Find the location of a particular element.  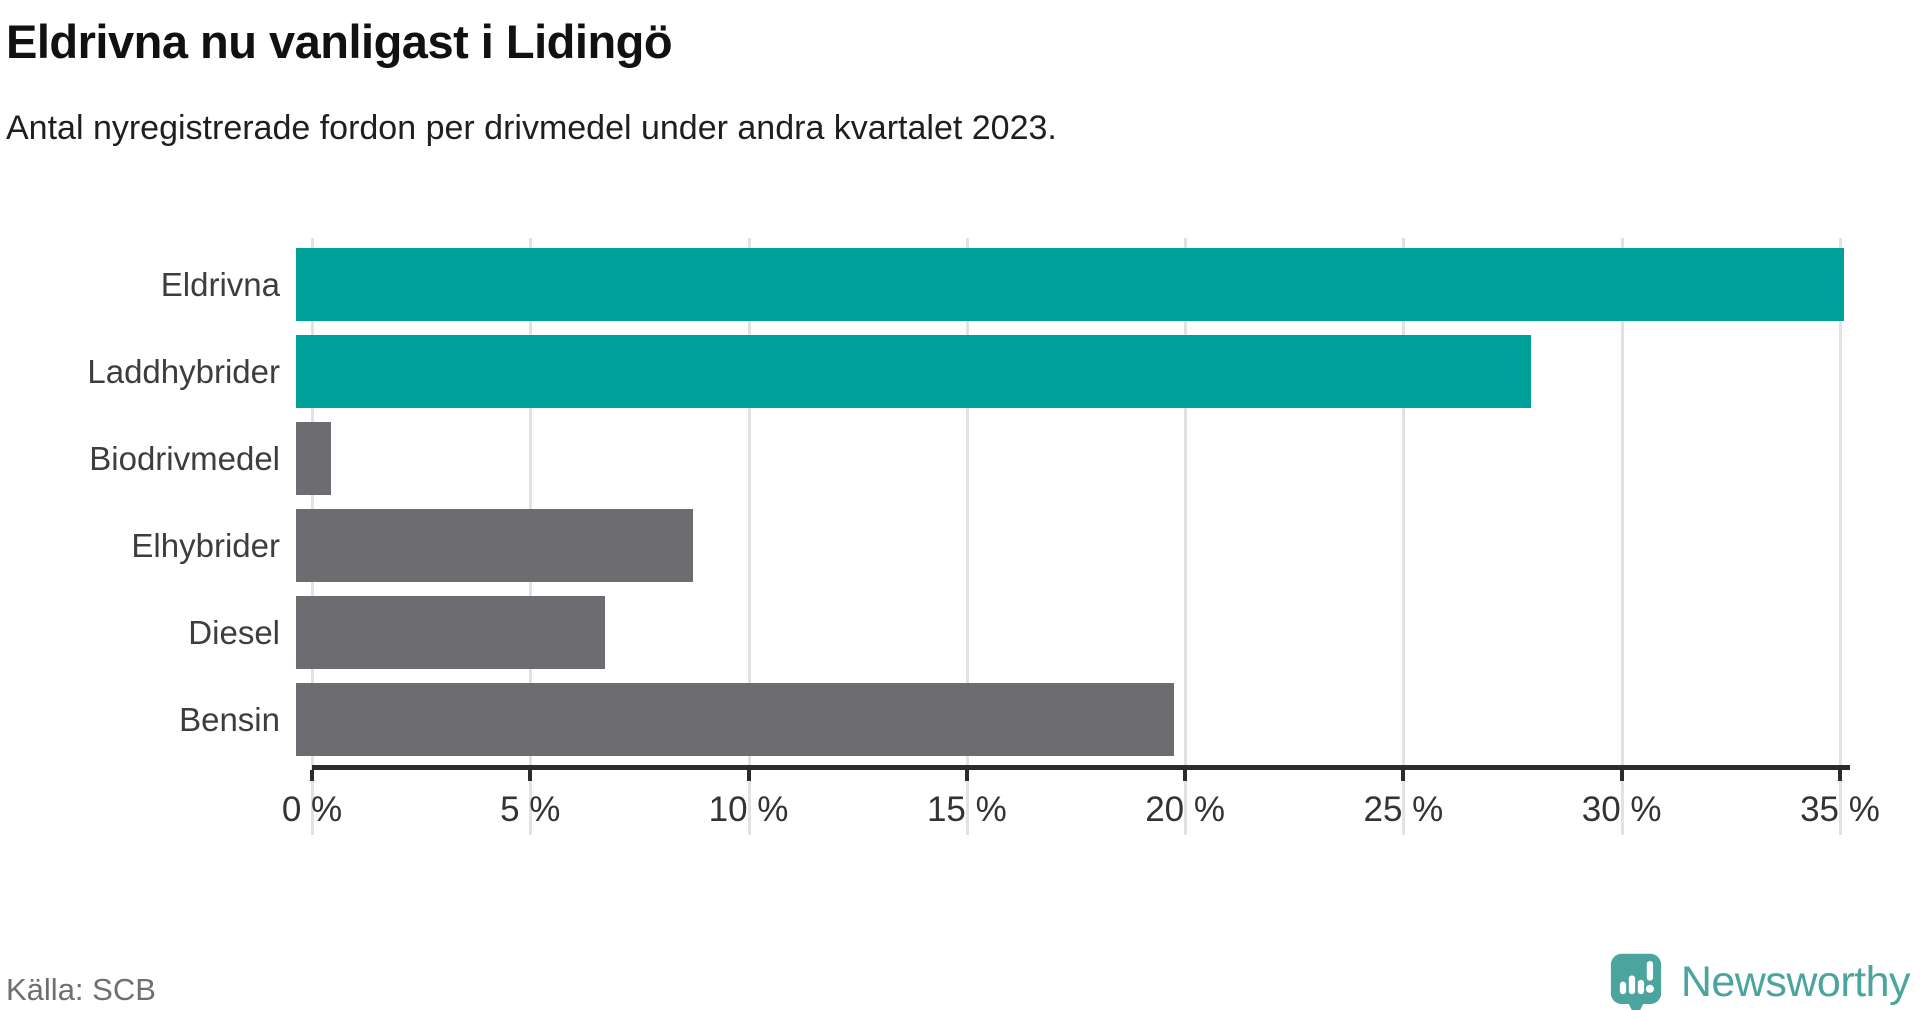

category-label: Biodrivmedel is located at coordinates (184, 458).